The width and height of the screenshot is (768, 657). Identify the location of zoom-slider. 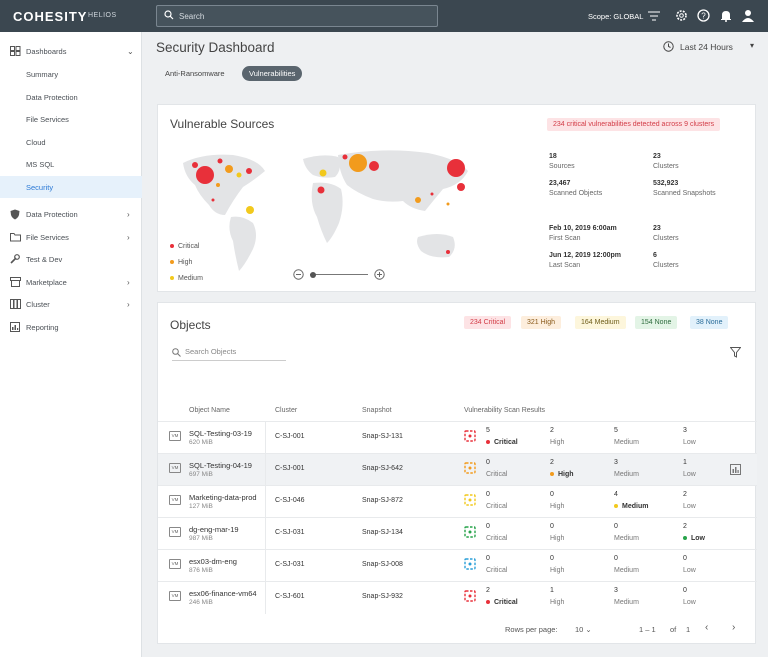
(339, 274).